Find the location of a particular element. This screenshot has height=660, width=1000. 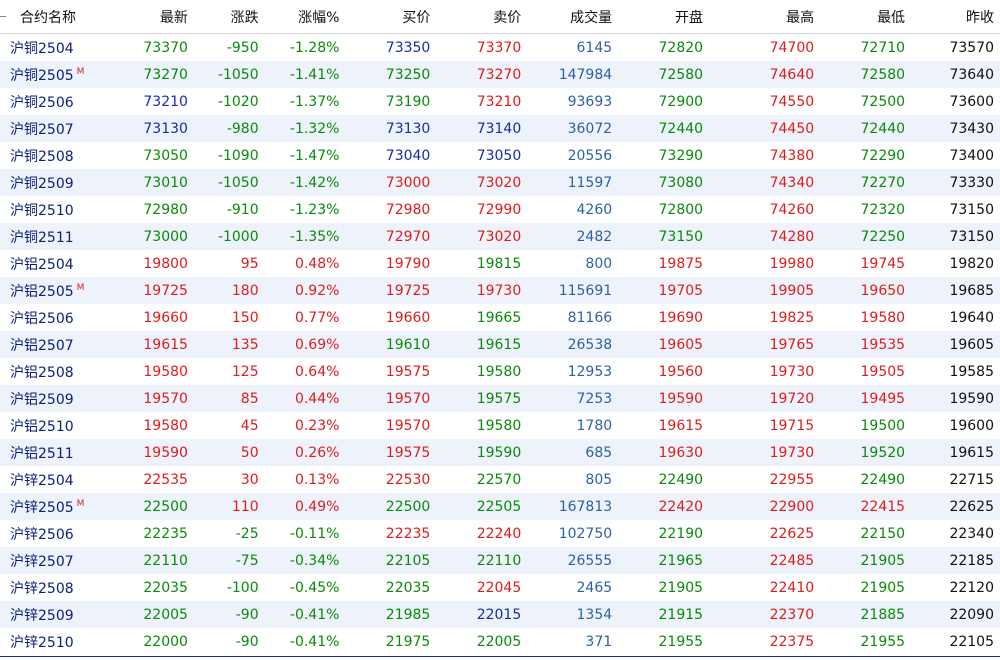

column-header-bid: 买价 is located at coordinates (391, 17).